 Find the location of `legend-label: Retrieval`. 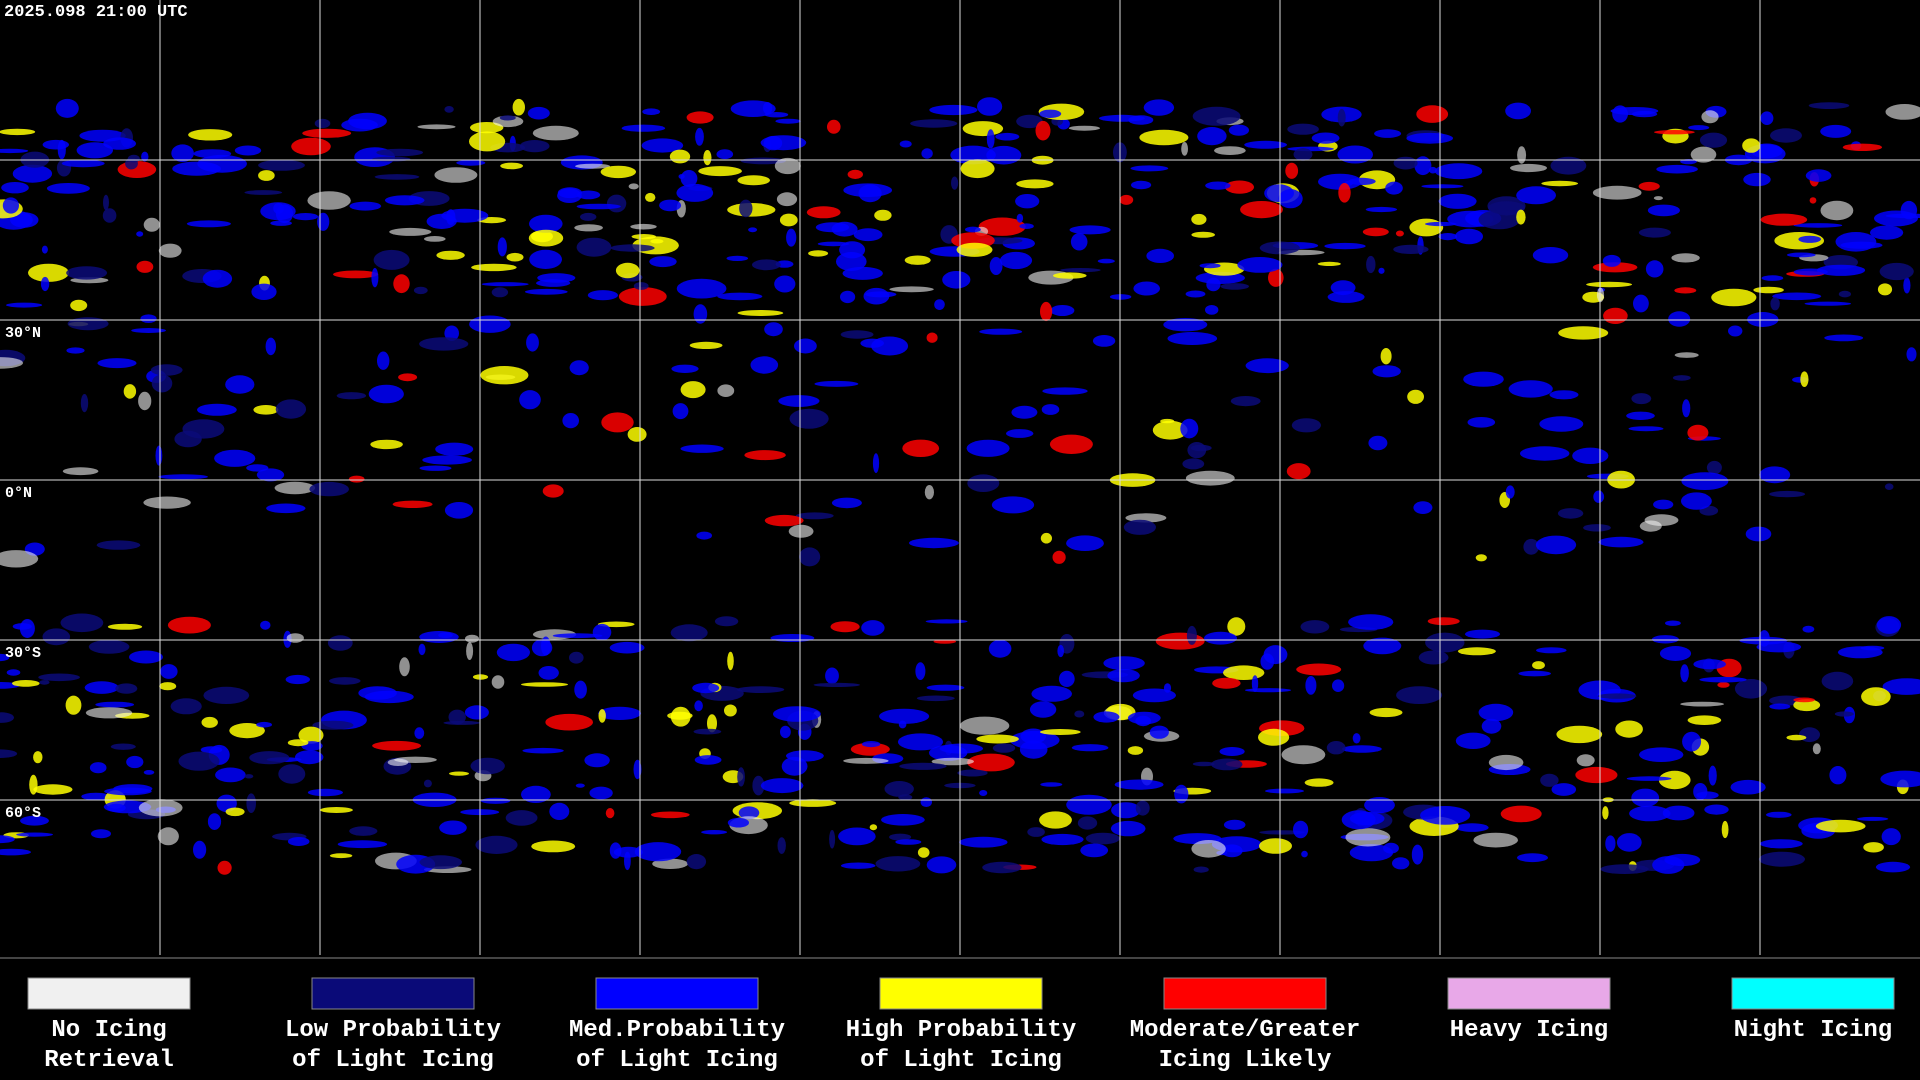

legend-label: Retrieval is located at coordinates (109, 1060).